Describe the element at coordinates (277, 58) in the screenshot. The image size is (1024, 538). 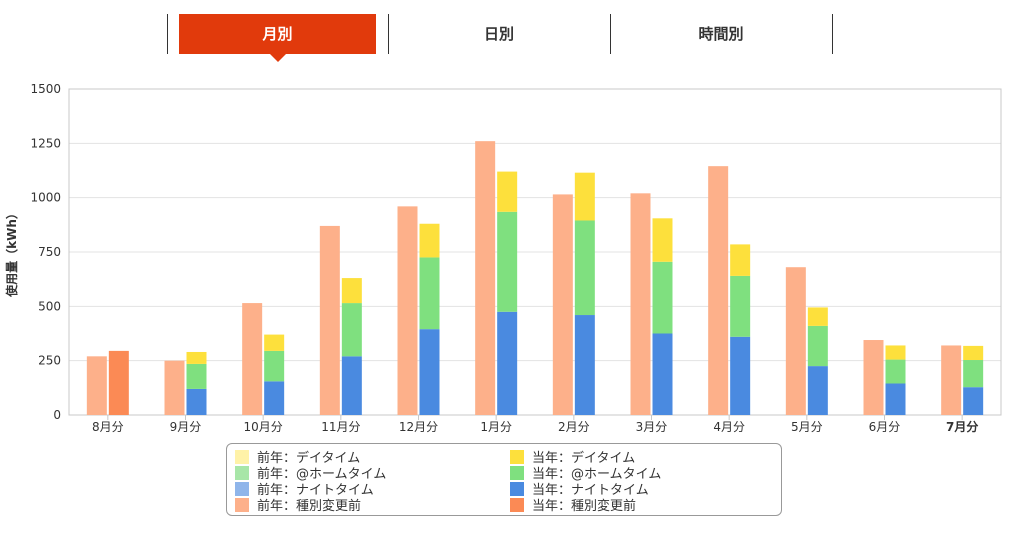
I see `active-tab-caret` at that location.